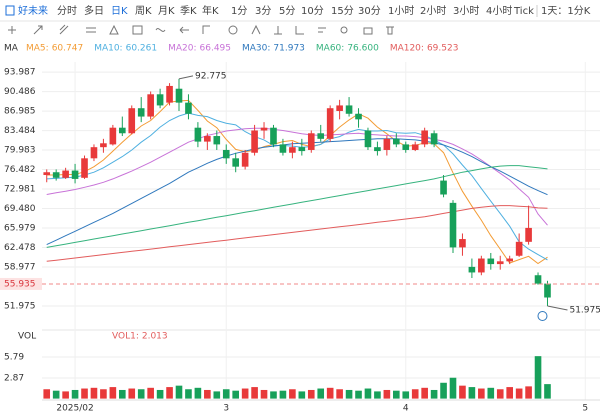 This screenshot has height=417, width=600. Describe the element at coordinates (64, 29) in the screenshot. I see `ray-tool` at that location.